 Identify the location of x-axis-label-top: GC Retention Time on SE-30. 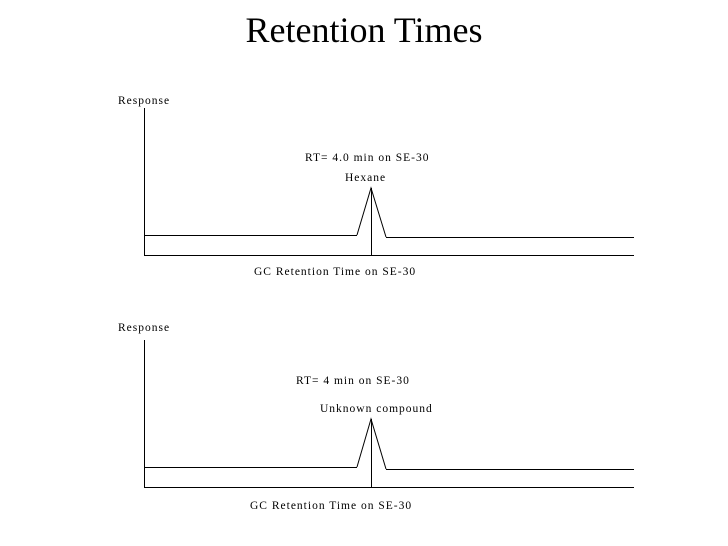
(335, 272).